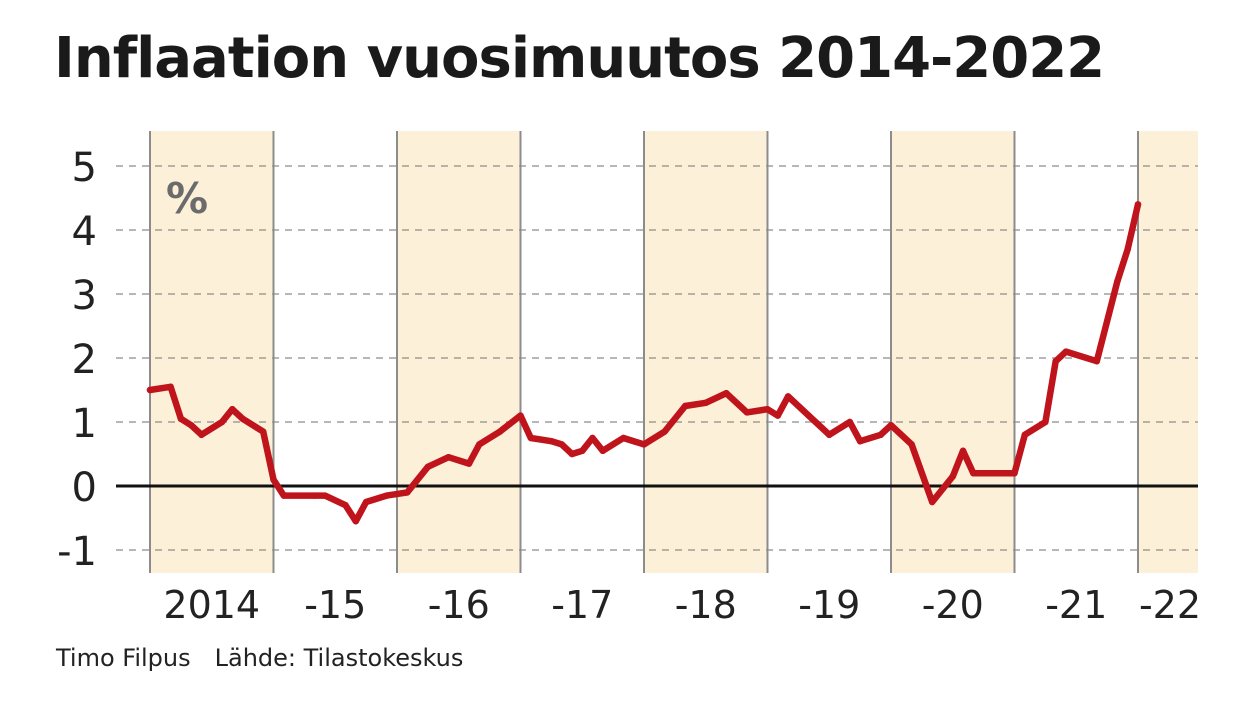  What do you see at coordinates (84, 360) in the screenshot?
I see `y-tick-label: 2` at bounding box center [84, 360].